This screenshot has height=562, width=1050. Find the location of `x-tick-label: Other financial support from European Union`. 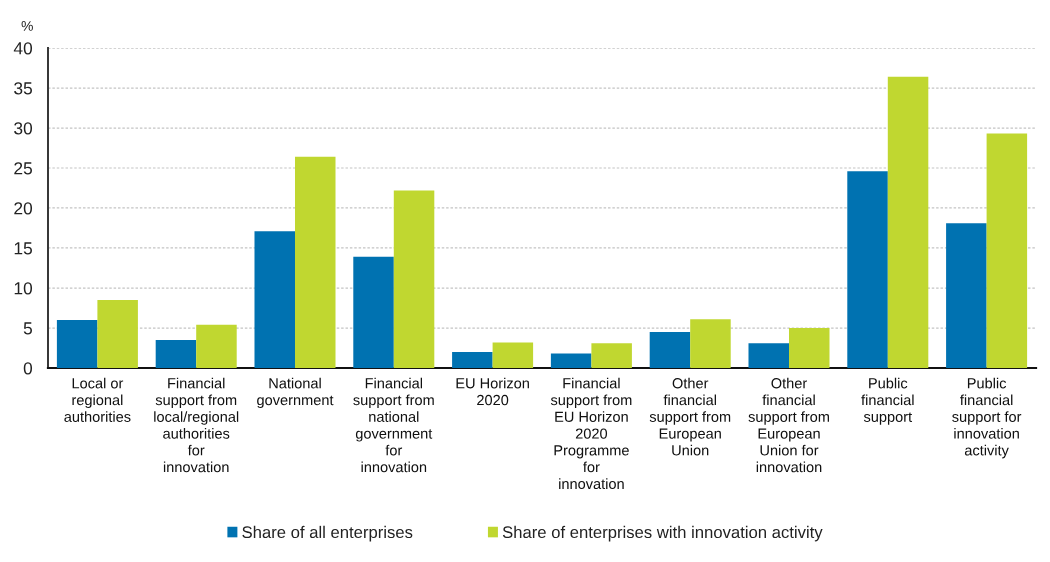

x-tick-label: Other financial support from European Union is located at coordinates (690, 416).